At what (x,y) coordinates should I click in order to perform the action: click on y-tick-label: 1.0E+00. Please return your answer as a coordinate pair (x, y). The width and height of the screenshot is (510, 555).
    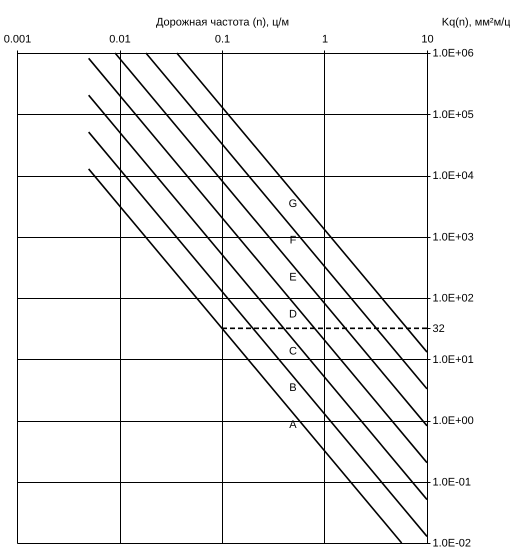
    Looking at the image, I should click on (453, 421).